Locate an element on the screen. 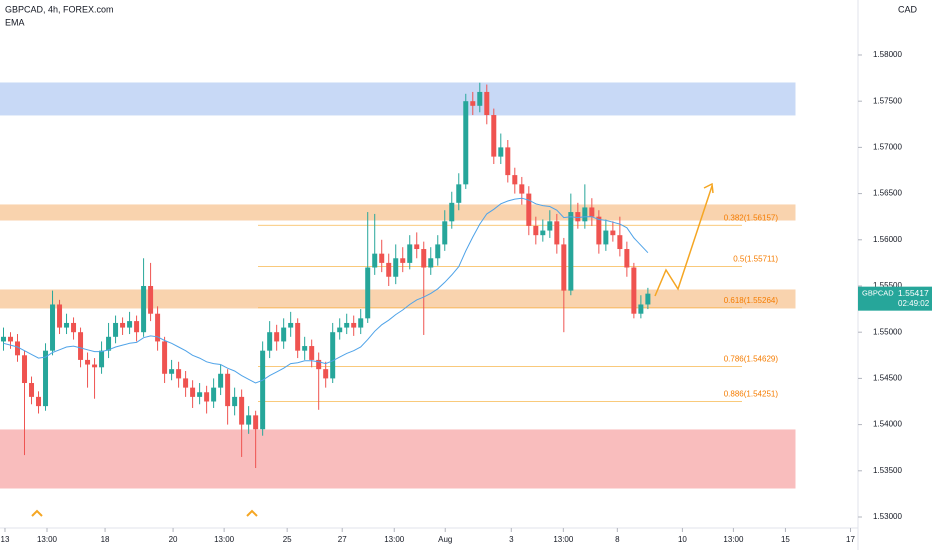 The height and width of the screenshot is (550, 932). x-tick-label: 13 is located at coordinates (5, 539).